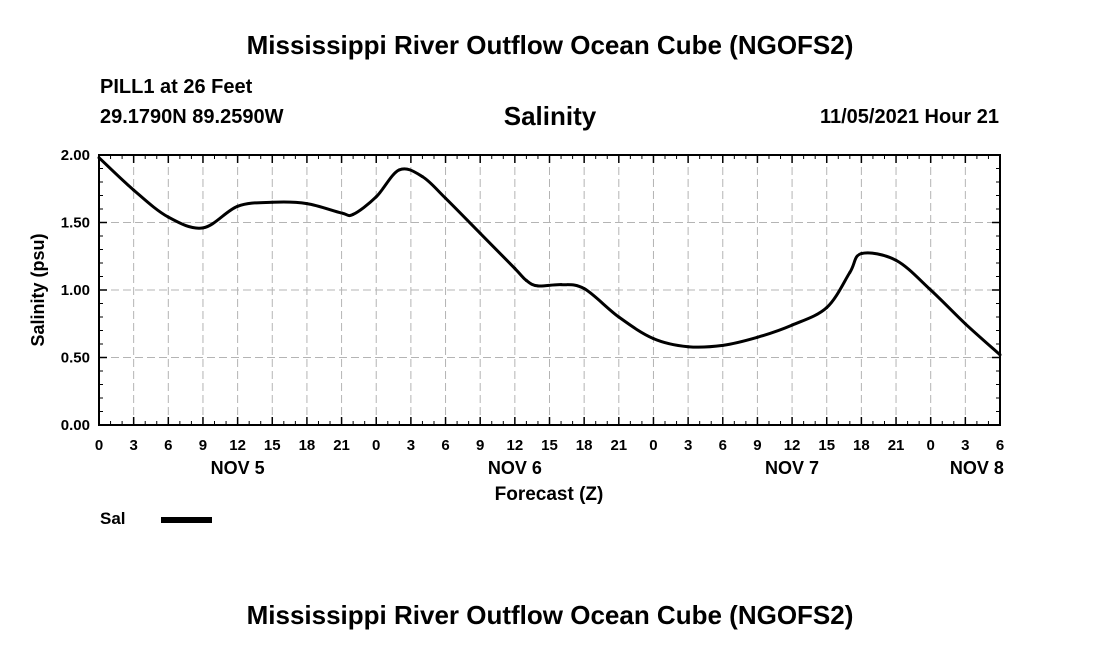  Describe the element at coordinates (909, 117) in the screenshot. I see `forecast-date: 11/05/2021 Hour 21` at that location.